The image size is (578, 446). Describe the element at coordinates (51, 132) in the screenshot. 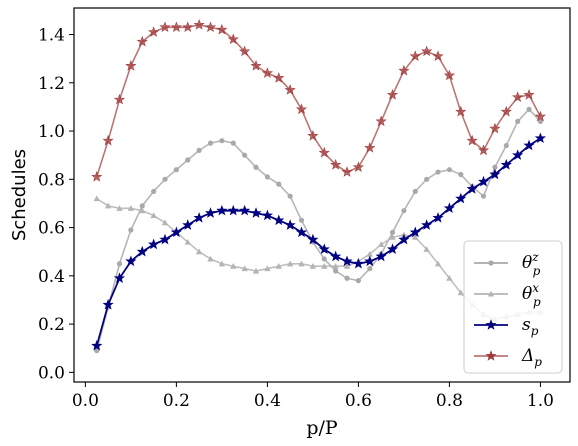

I see `y-tick-label: 1.0` at that location.